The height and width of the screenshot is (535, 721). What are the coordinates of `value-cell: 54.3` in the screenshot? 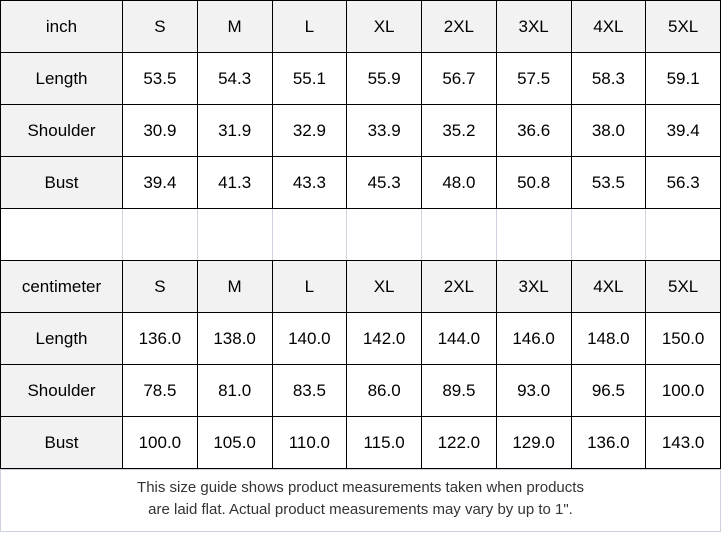 It's located at (234, 78).